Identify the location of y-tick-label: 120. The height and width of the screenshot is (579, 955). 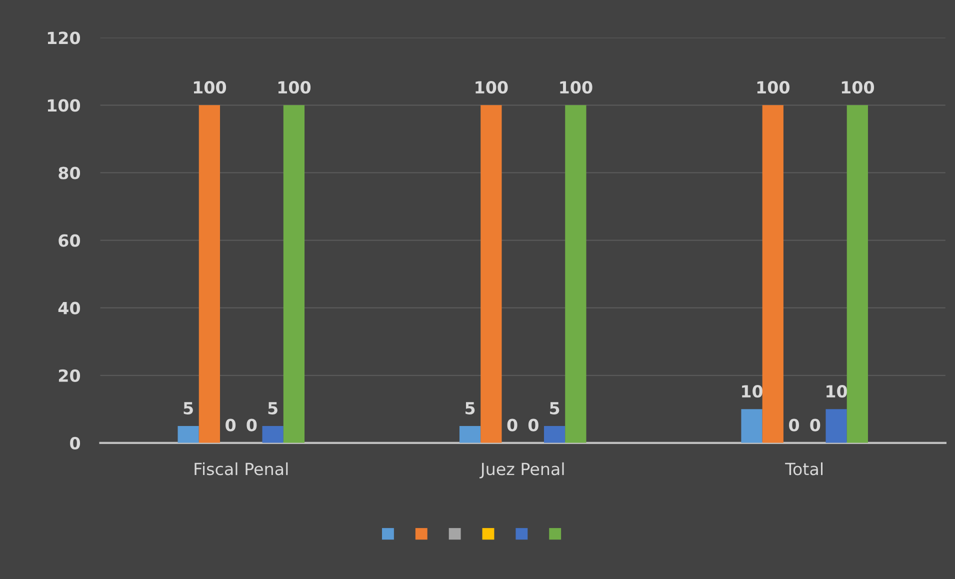
(64, 38).